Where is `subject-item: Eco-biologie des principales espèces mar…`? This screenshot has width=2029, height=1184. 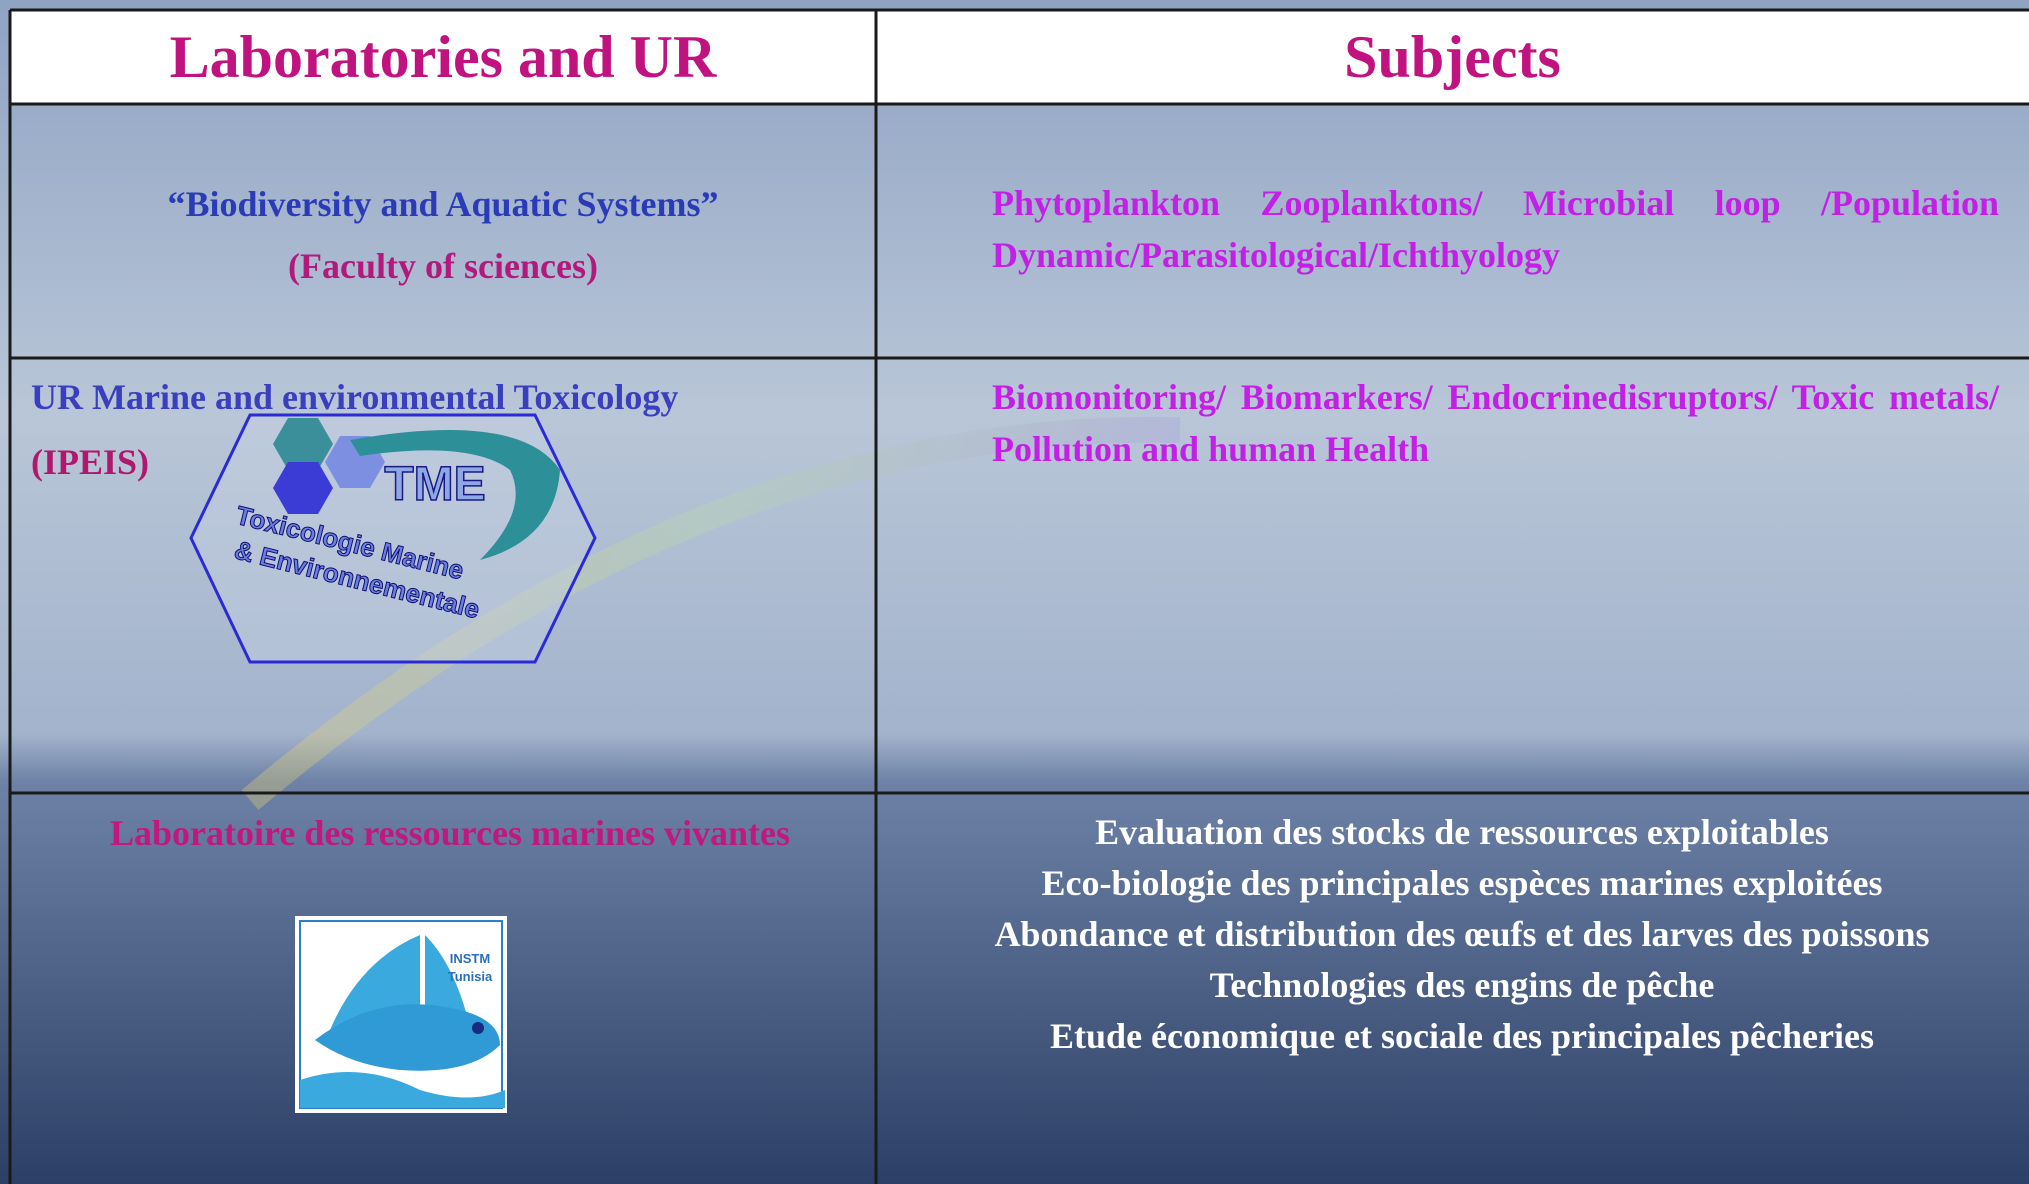
subject-item: Eco-biologie des principales espèces mar… is located at coordinates (1462, 883).